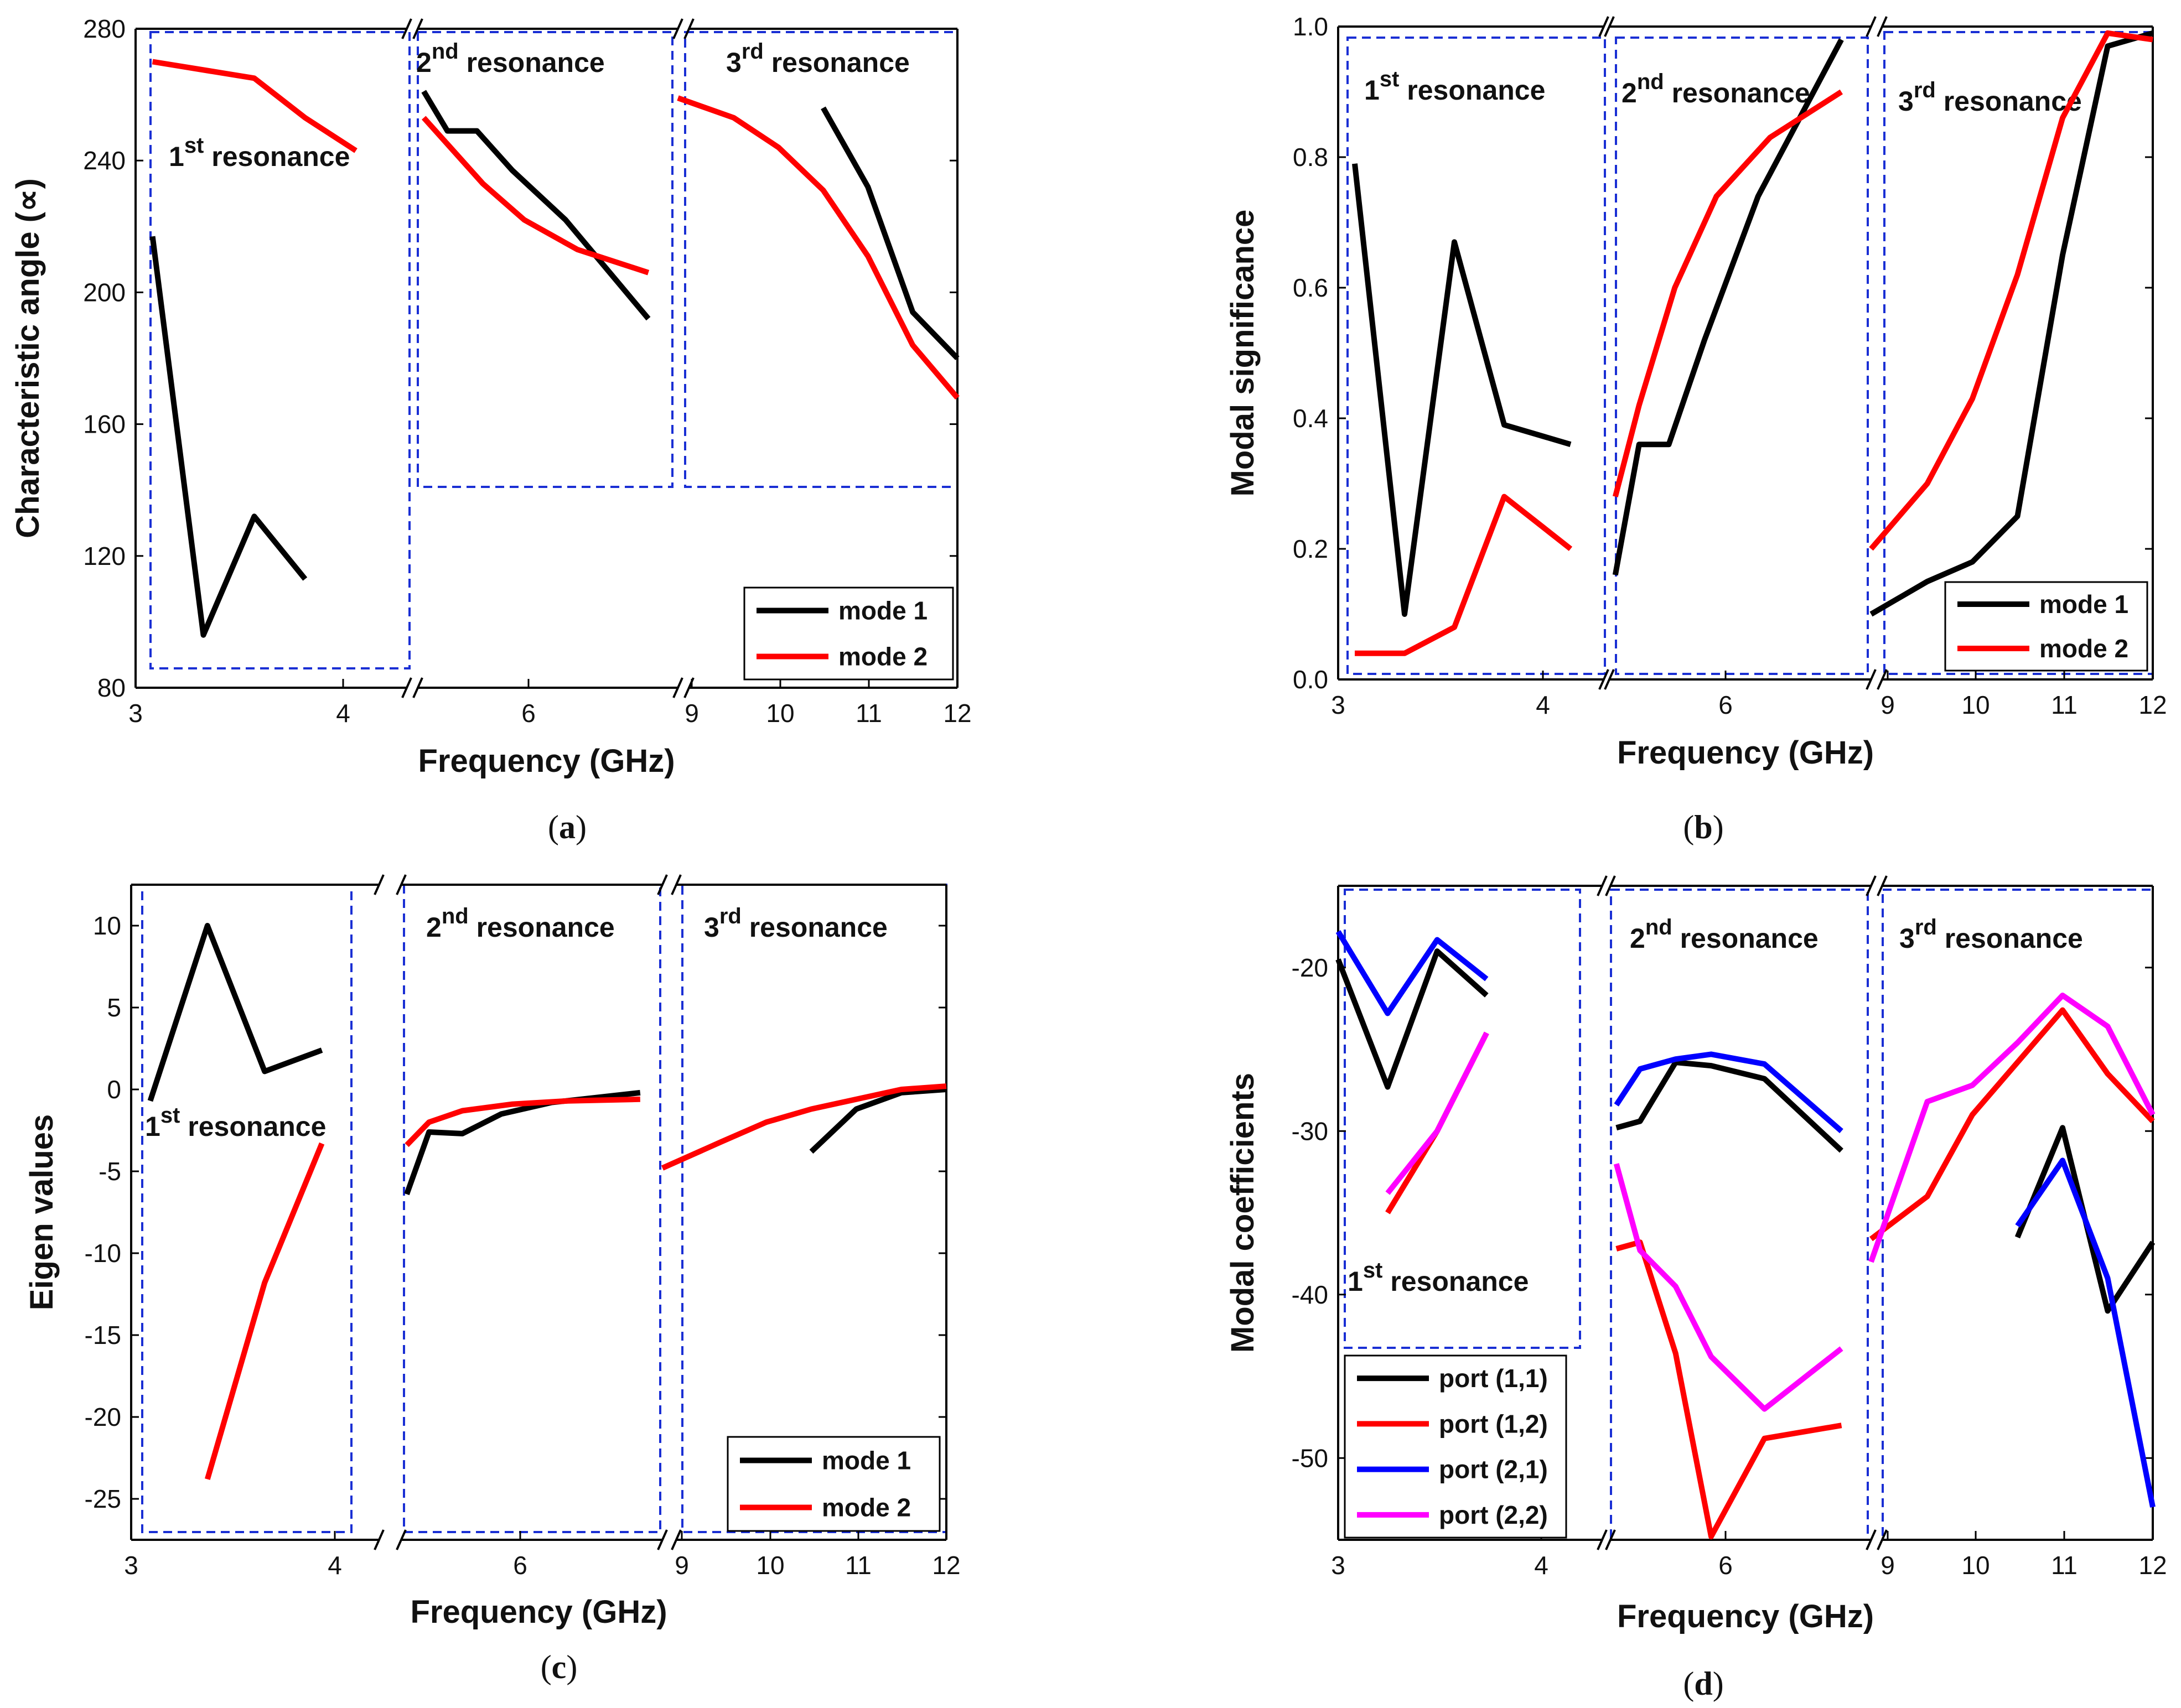 This screenshot has height=1708, width=2181. Describe the element at coordinates (1703, 1683) in the screenshot. I see `caption-d: (d)` at that location.